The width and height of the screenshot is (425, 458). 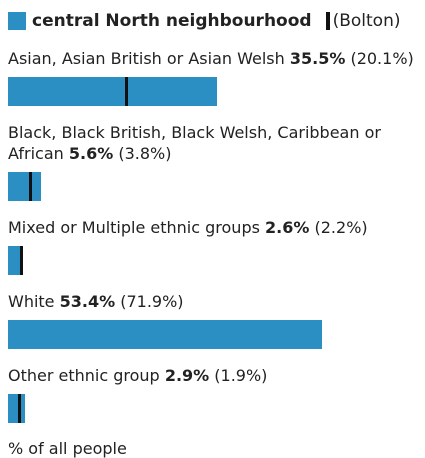 What do you see at coordinates (241, 375) in the screenshot?
I see `comparison-label: (1.9%)` at bounding box center [241, 375].